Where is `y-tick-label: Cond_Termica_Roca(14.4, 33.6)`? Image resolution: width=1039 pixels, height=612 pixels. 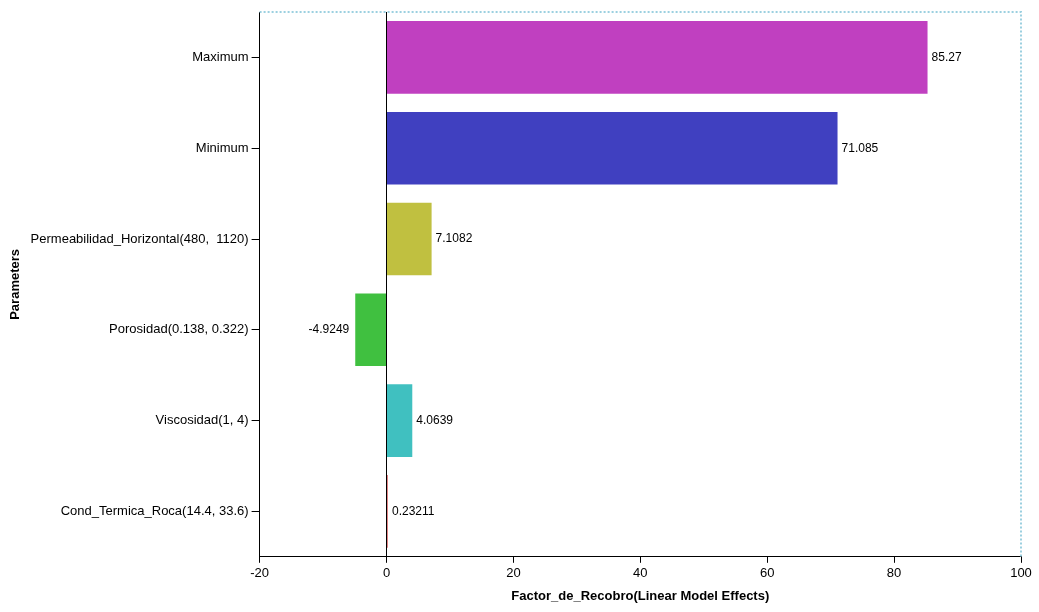 y-tick-label: Cond_Termica_Roca(14.4, 33.6) is located at coordinates (154, 510).